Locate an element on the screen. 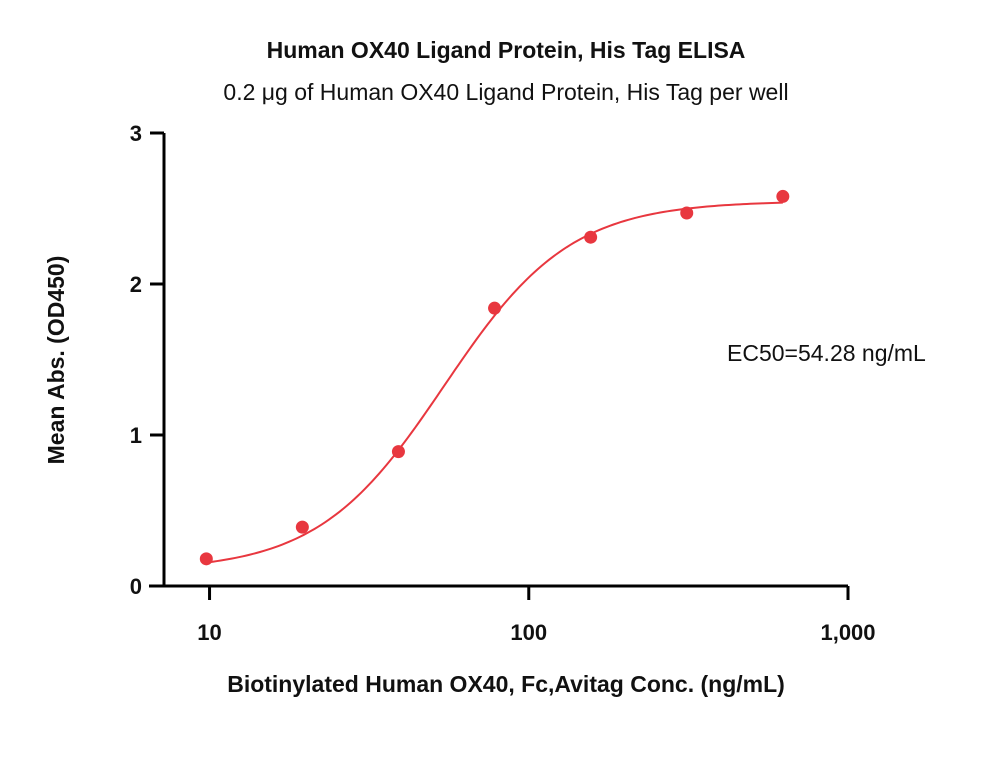  chart-title: Human OX40 Ligand Protein, His Tag ELISA is located at coordinates (506, 50).